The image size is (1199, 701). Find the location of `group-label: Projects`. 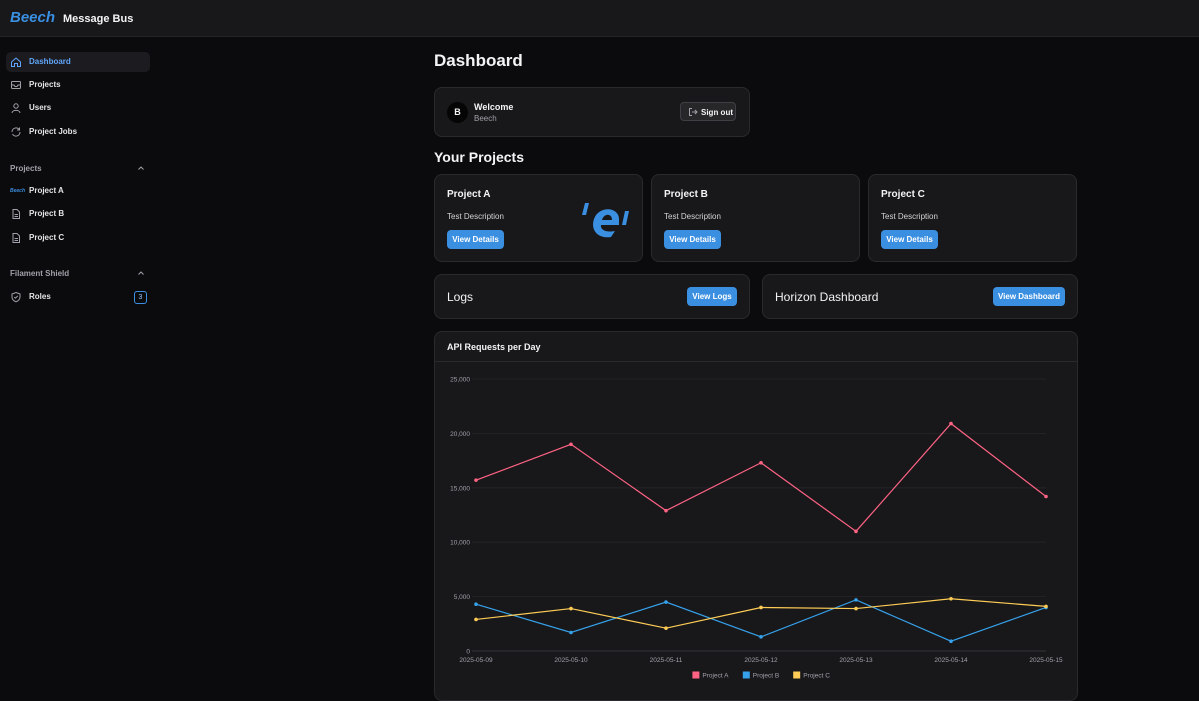

group-label: Projects is located at coordinates (26, 168).